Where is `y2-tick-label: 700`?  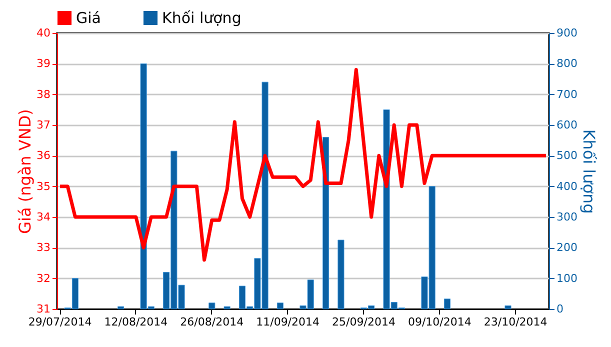 y2-tick-label: 700 is located at coordinates (567, 94).